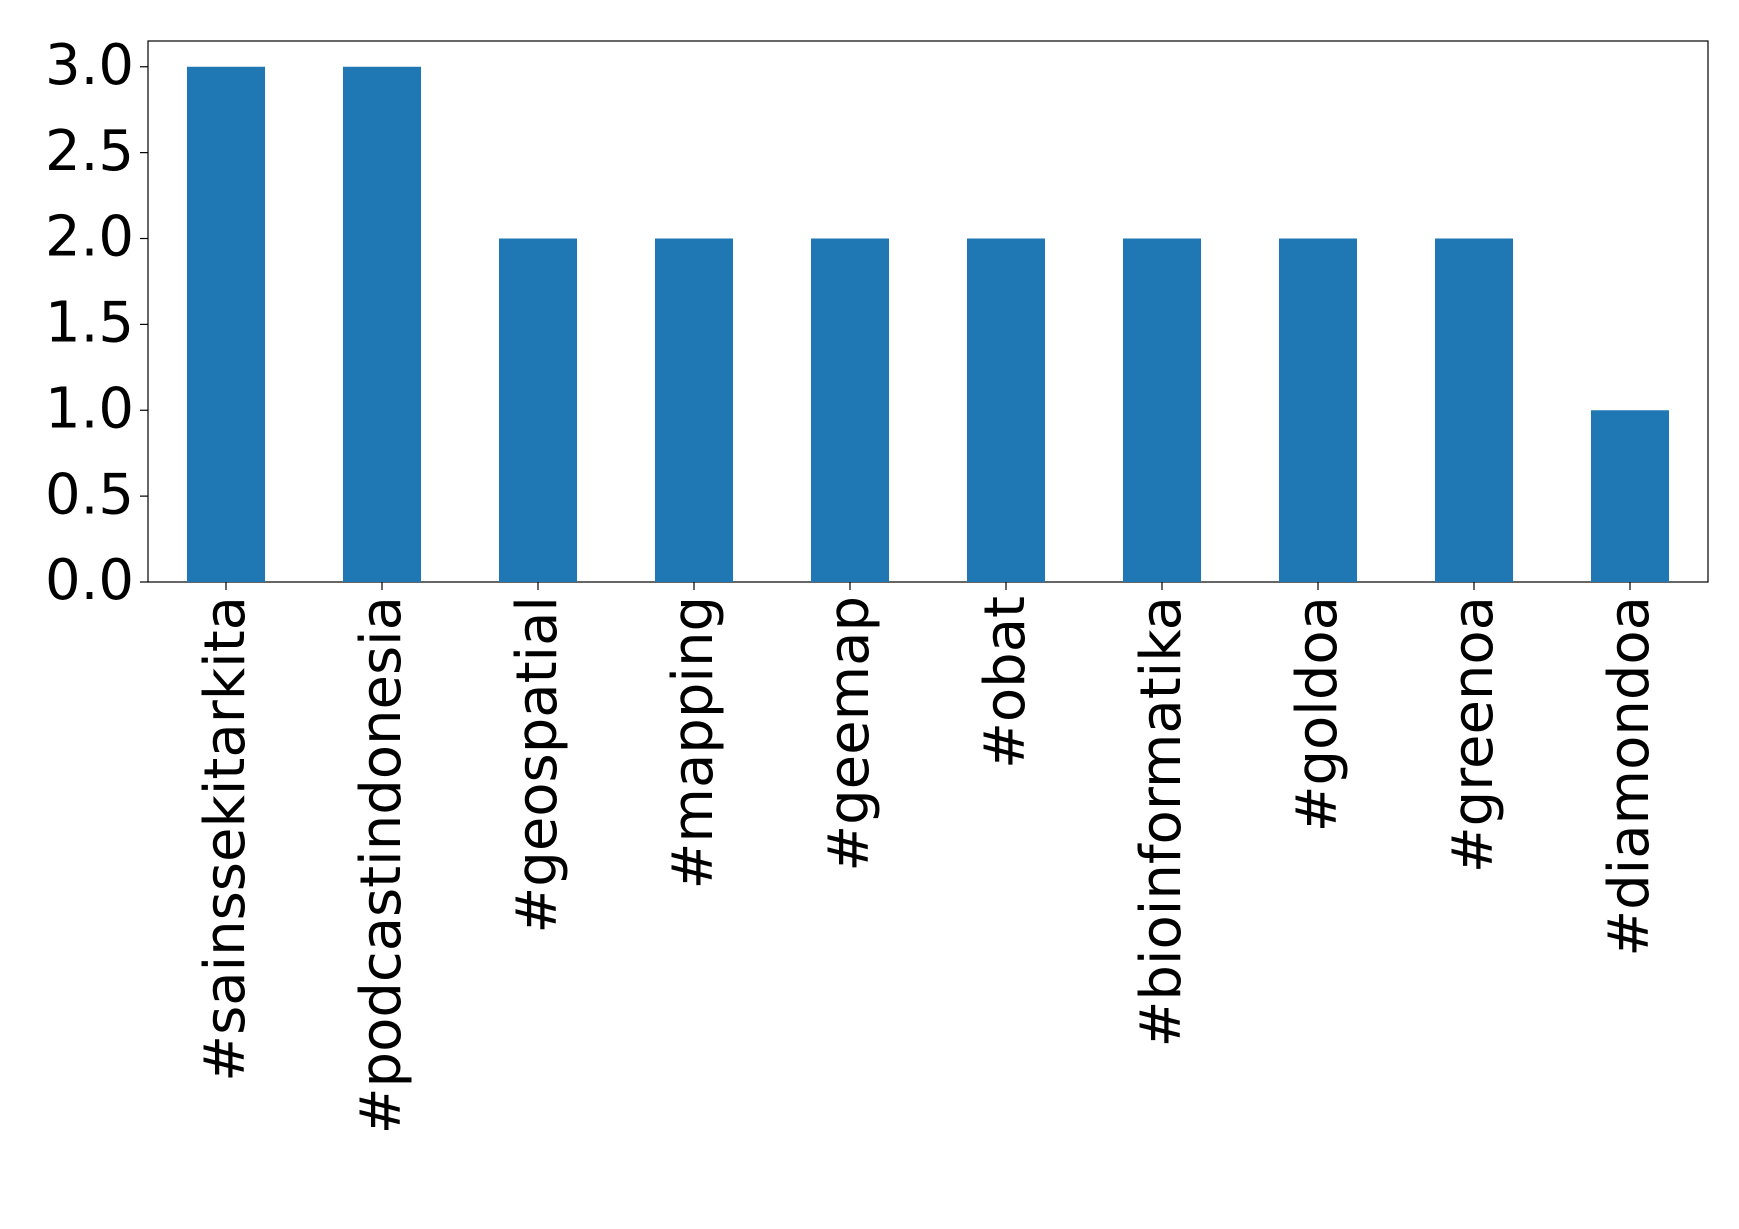 This screenshot has width=1739, height=1229. I want to click on x-tick-label: #podcastindonesia, so click(381, 865).